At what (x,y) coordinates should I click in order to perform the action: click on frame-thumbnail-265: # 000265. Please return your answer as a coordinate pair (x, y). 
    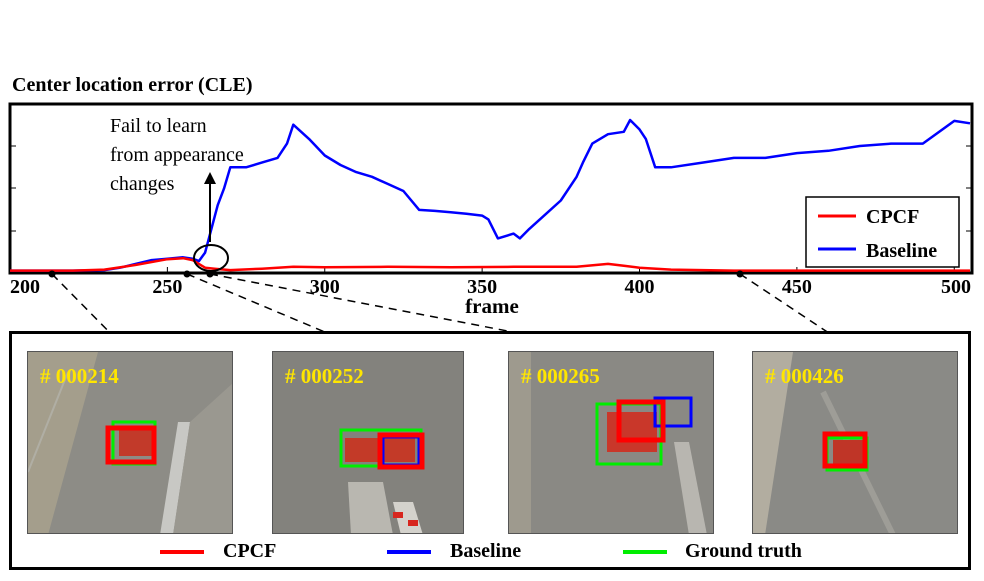
    Looking at the image, I should click on (611, 442).